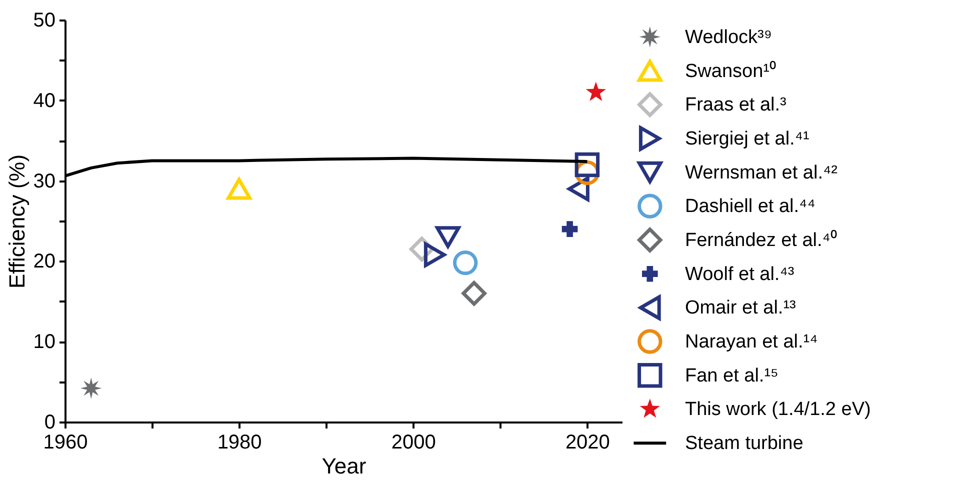  I want to click on legend-label: Fernández et al.⁴⁰, so click(761, 240).